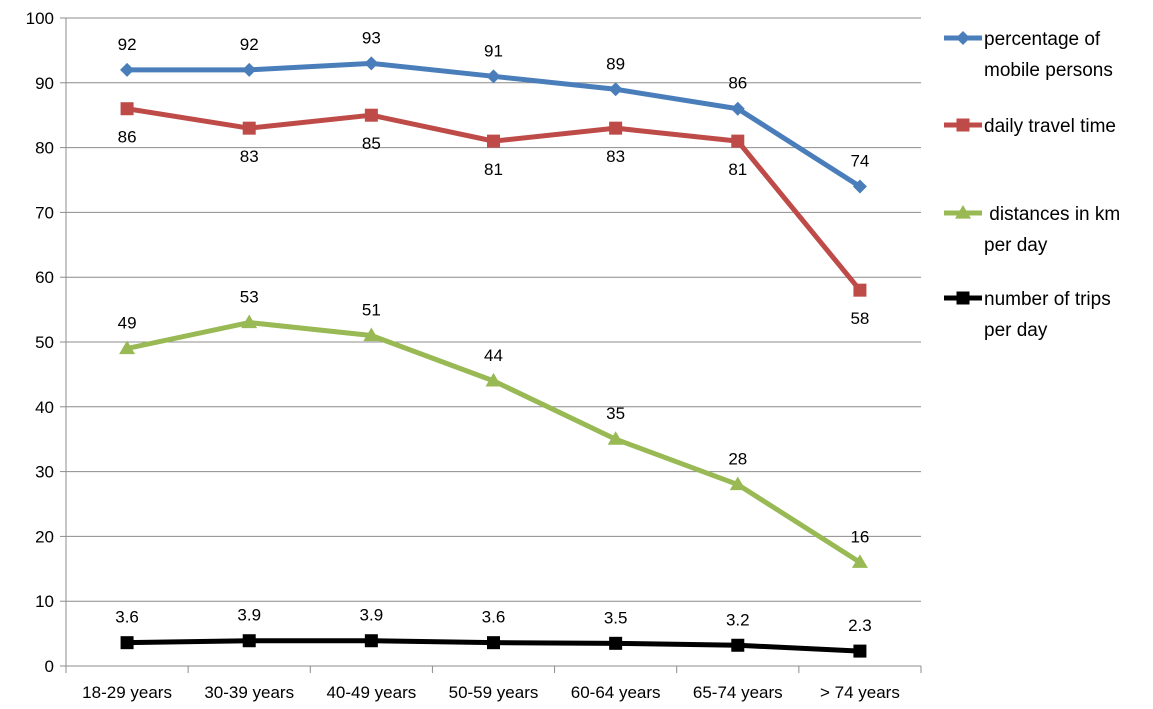 The height and width of the screenshot is (709, 1153). I want to click on data-label: 74, so click(859, 160).